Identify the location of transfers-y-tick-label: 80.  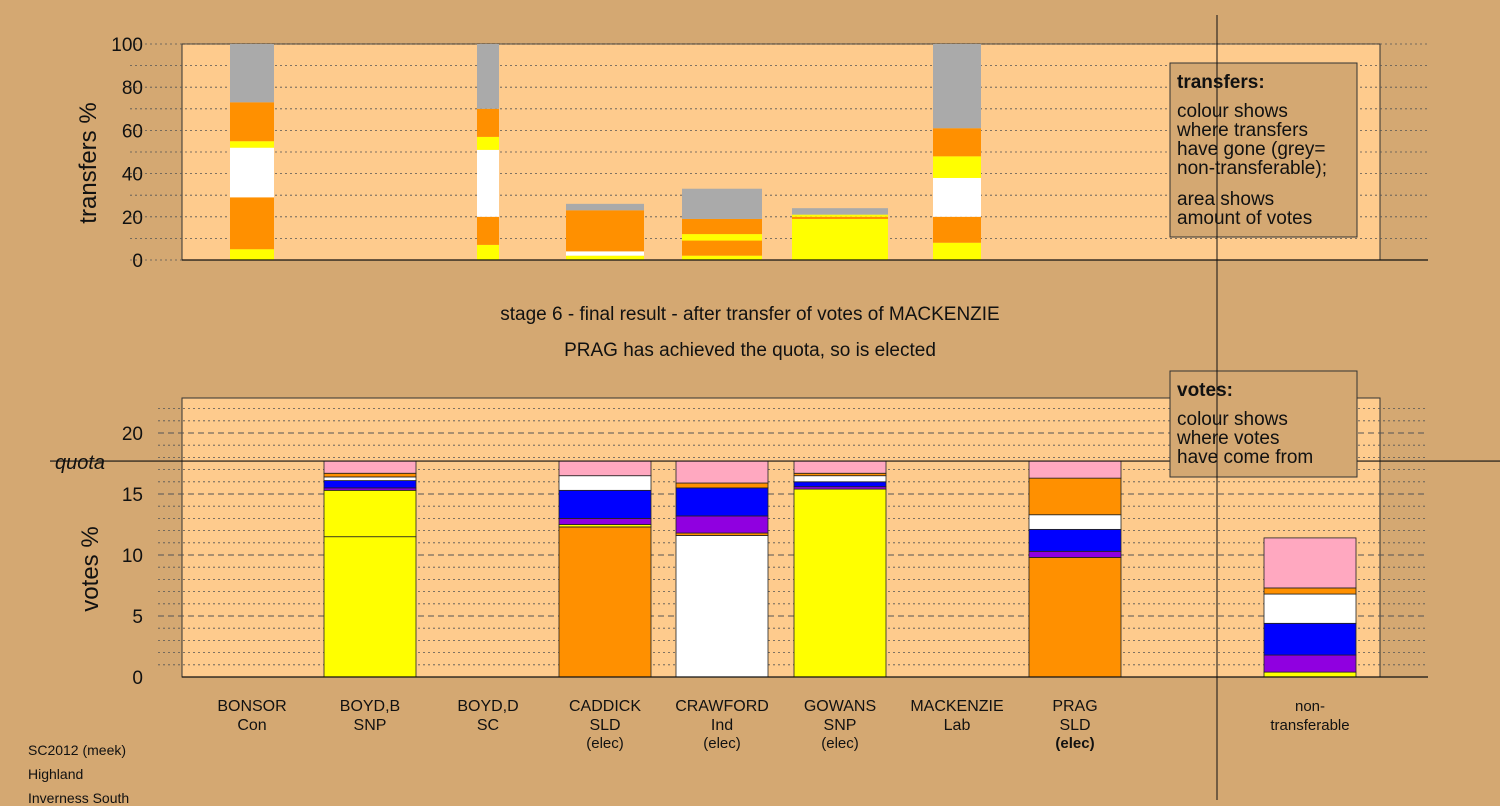
(132, 88).